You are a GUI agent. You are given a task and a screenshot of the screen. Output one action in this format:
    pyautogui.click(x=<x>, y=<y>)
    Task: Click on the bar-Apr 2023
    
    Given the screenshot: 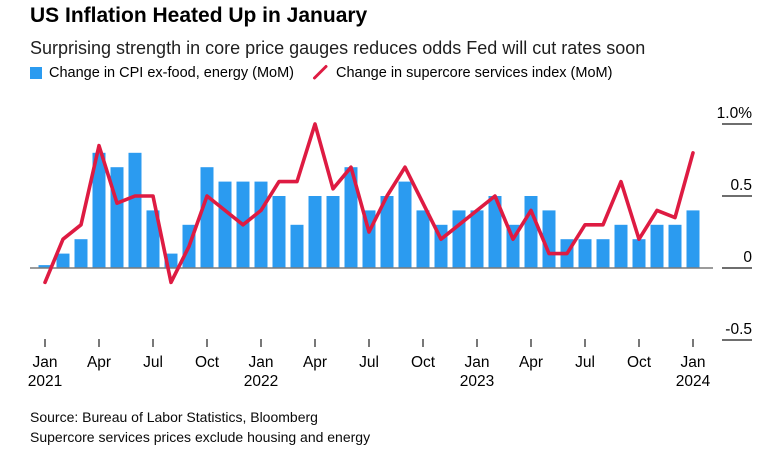 What is the action you would take?
    pyautogui.click(x=531, y=232)
    